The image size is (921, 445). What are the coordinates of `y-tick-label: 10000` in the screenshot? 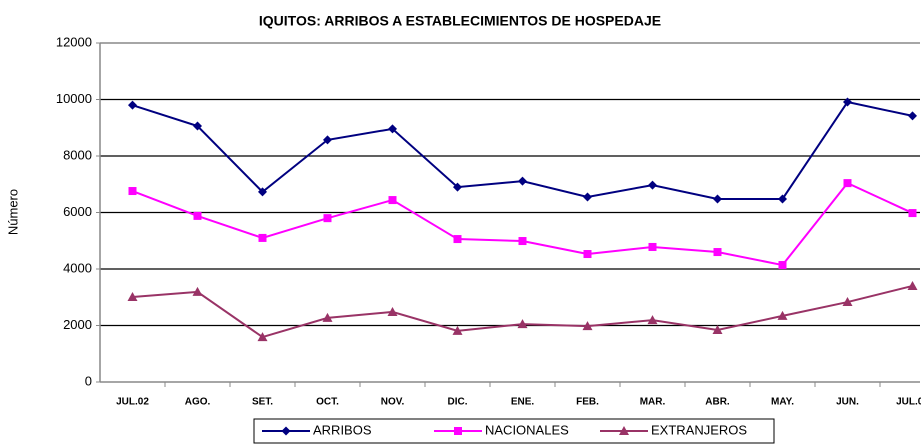 It's located at (74, 98).